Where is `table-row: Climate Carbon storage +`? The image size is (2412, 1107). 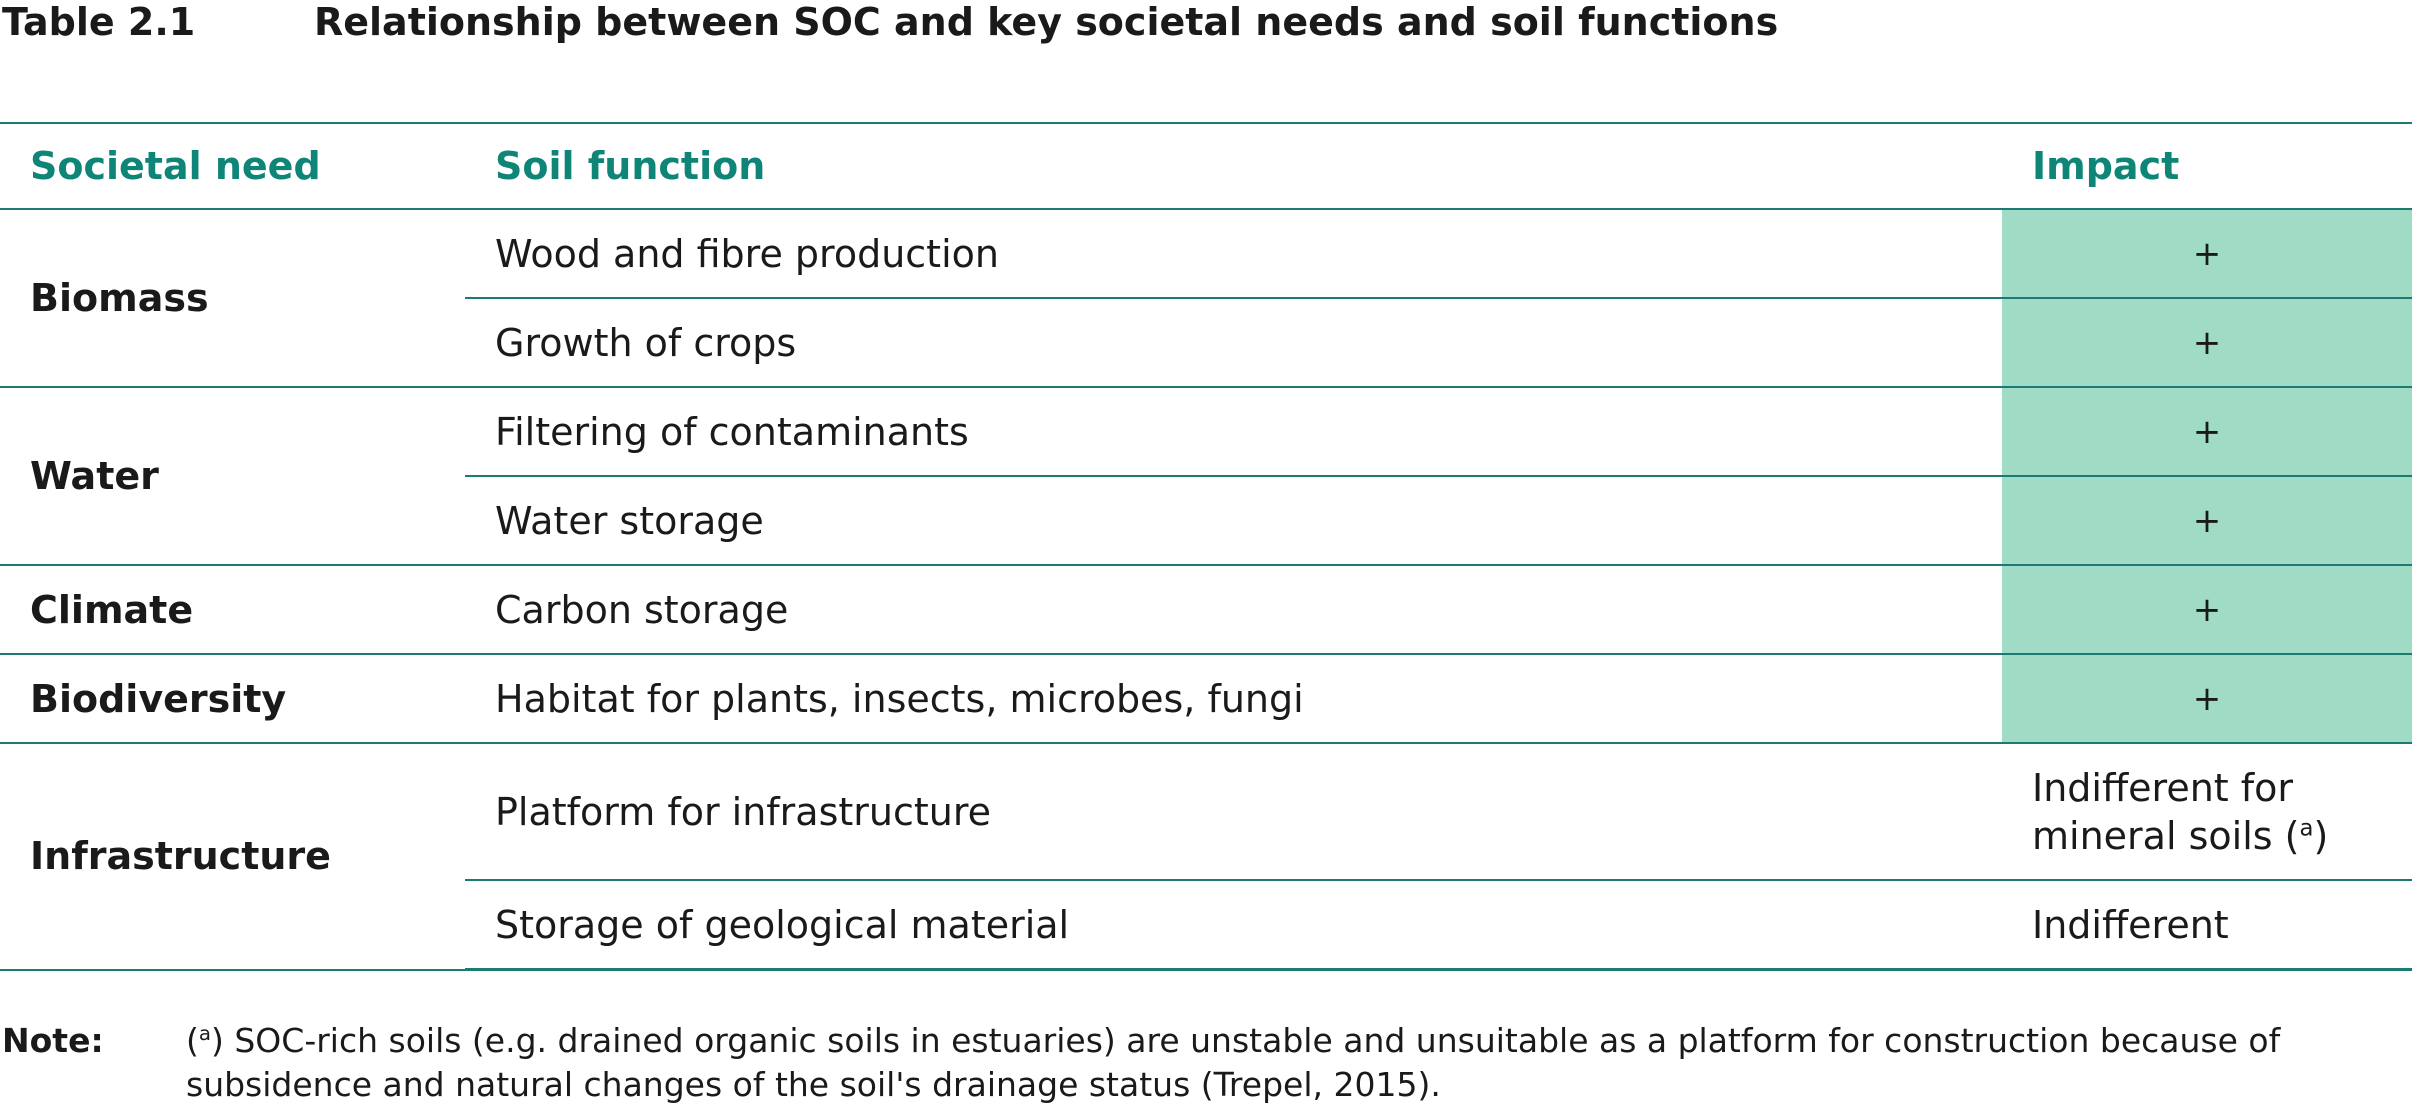
table-row: Climate Carbon storage + is located at coordinates (1206, 610).